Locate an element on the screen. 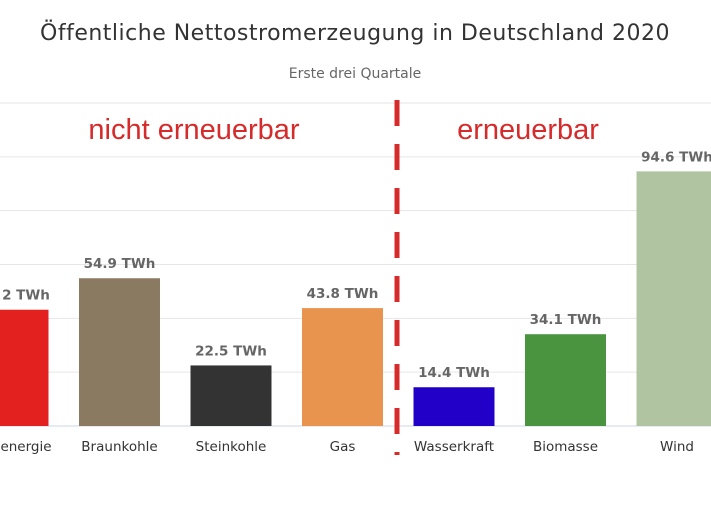  x-tick-kernenergie: energie is located at coordinates (25, 447).